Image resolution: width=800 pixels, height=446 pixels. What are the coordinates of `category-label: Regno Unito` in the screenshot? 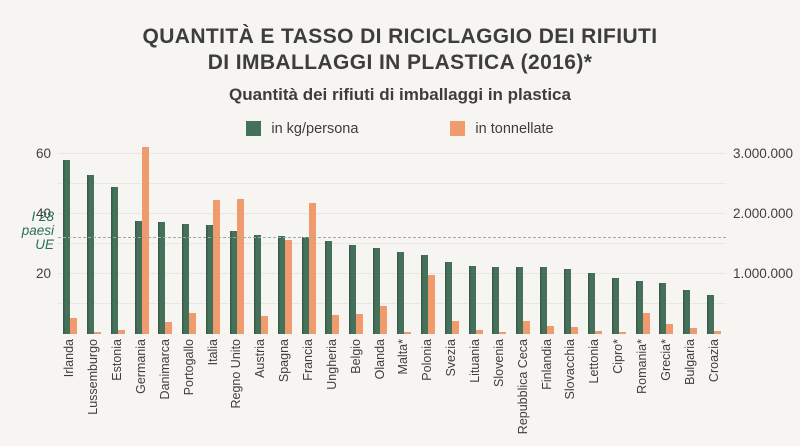 It's located at (236, 374).